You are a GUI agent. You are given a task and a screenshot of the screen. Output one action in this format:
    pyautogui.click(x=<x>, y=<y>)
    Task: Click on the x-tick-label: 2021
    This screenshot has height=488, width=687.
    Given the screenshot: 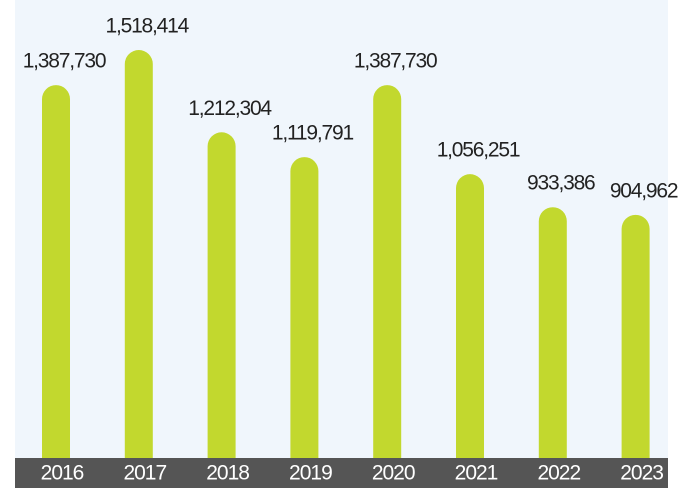 What is the action you would take?
    pyautogui.click(x=476, y=473)
    